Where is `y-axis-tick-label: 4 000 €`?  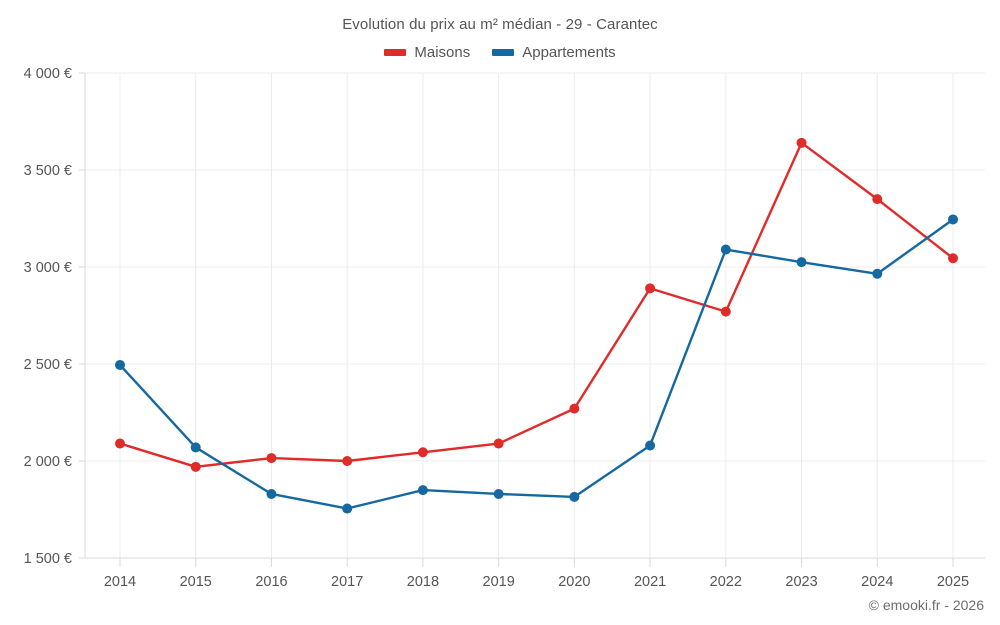
y-axis-tick-label: 4 000 € is located at coordinates (48, 74).